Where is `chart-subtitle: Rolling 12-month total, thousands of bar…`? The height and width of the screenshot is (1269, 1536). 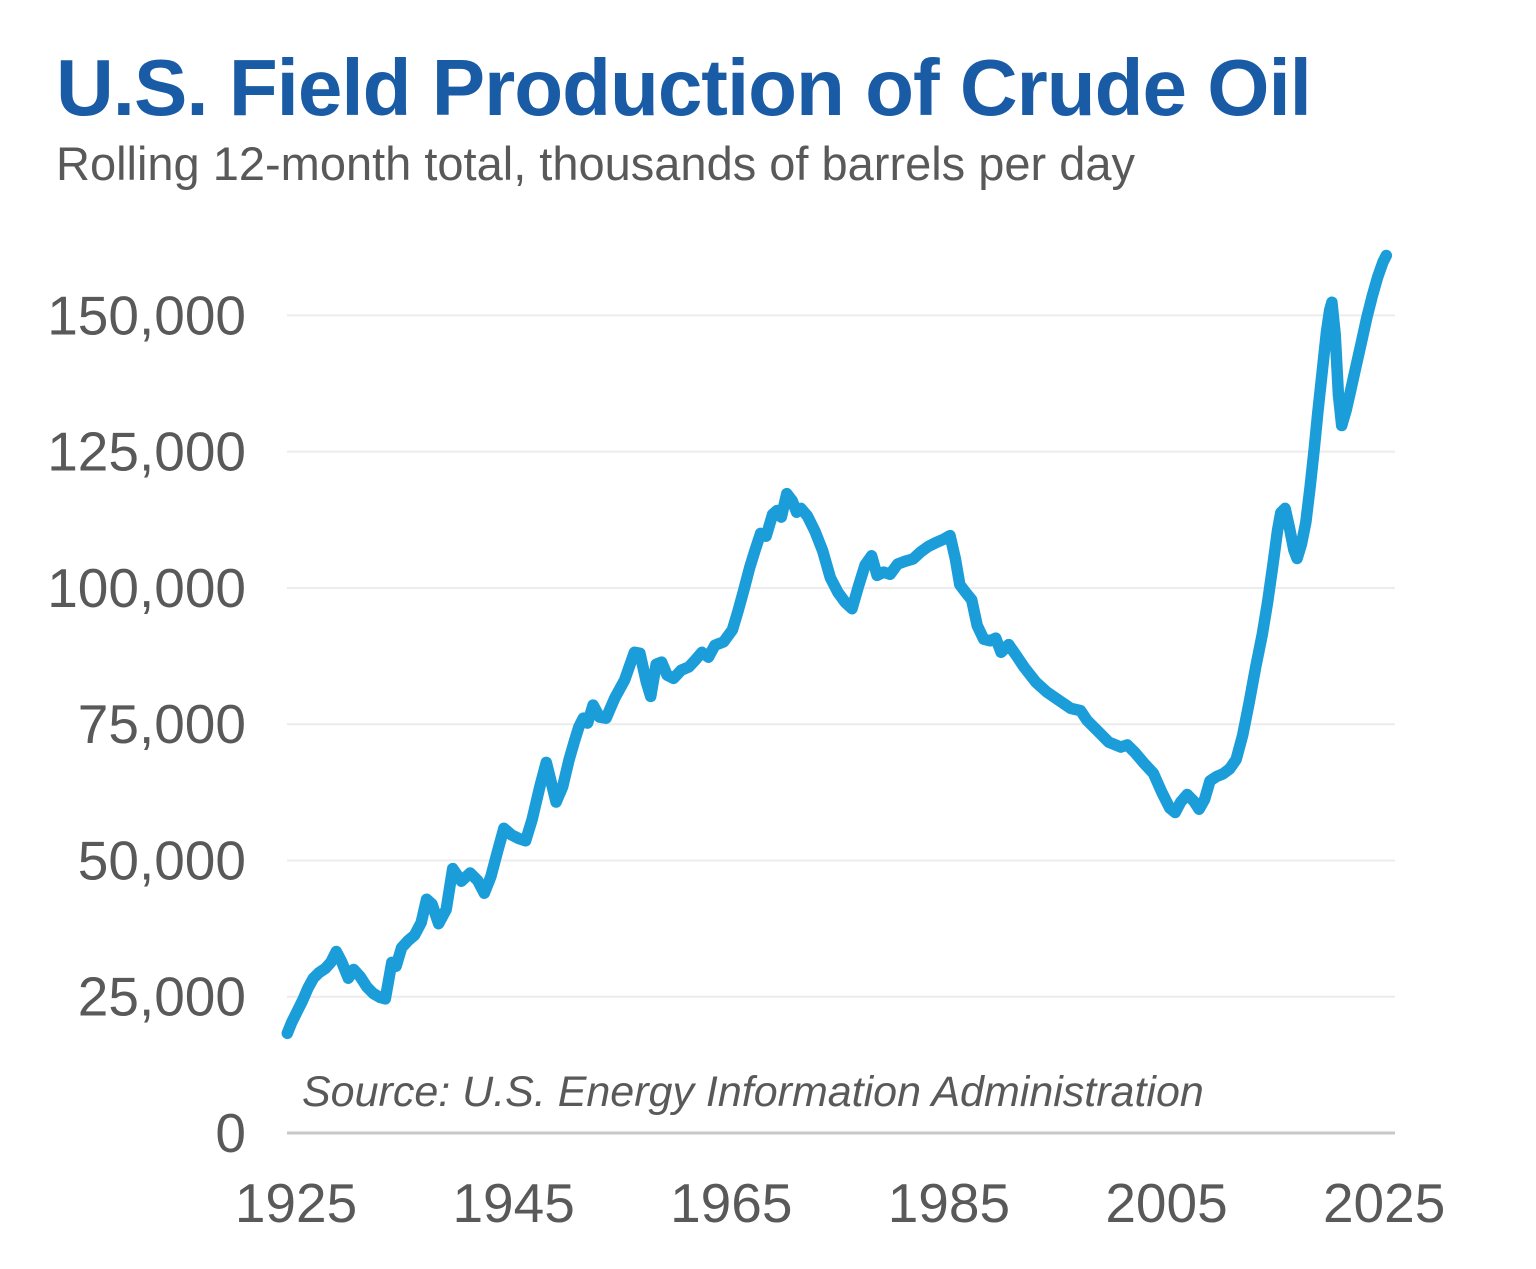 chart-subtitle: Rolling 12-month total, thousands of bar… is located at coordinates (596, 164).